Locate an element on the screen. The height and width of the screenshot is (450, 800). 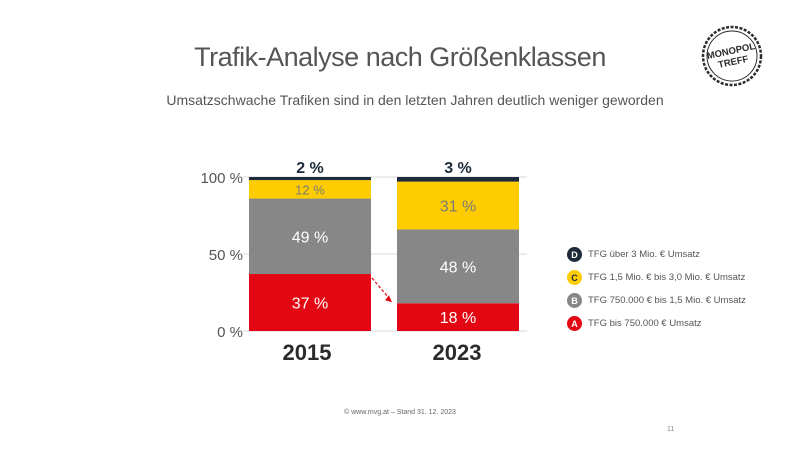
category-label: 2023 is located at coordinates (457, 352).